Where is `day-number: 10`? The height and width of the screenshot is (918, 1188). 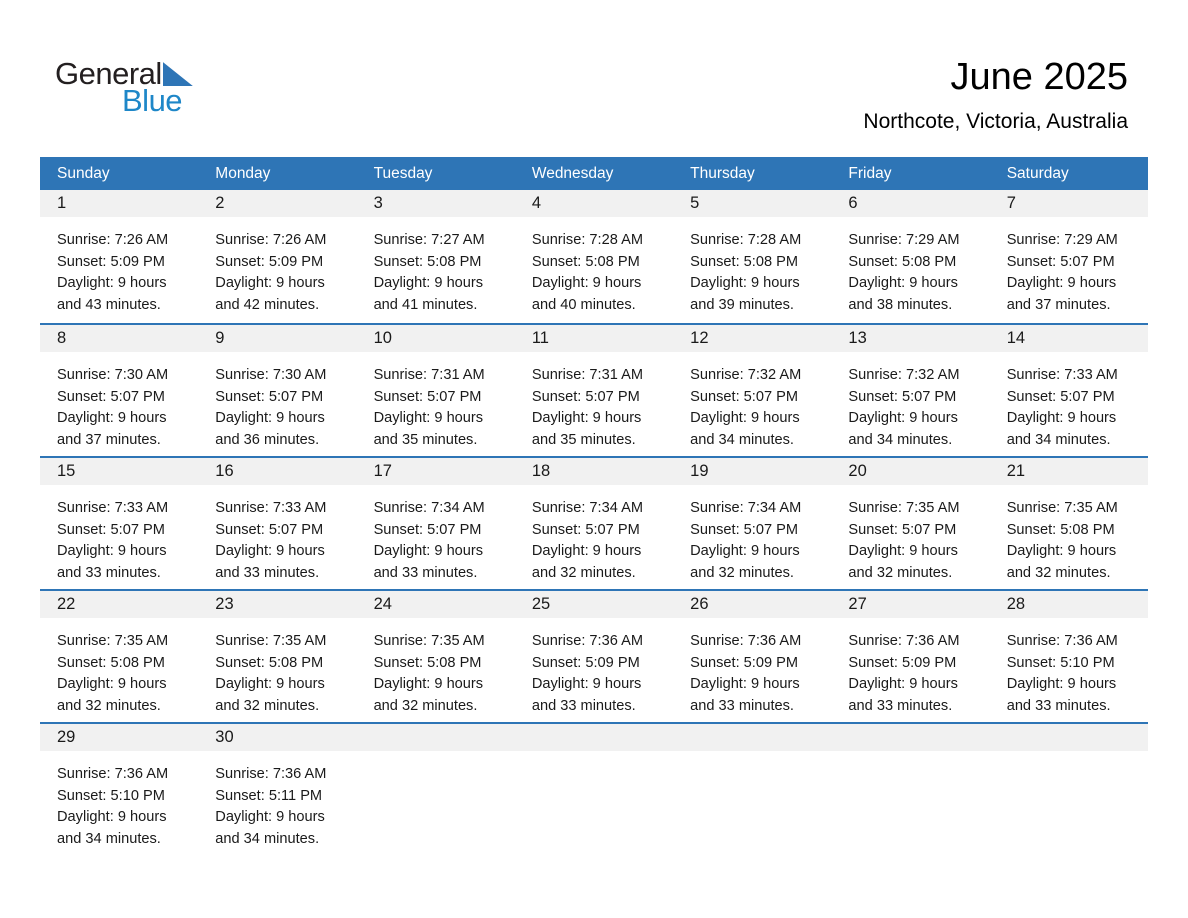
day-number: 10 is located at coordinates (382, 338).